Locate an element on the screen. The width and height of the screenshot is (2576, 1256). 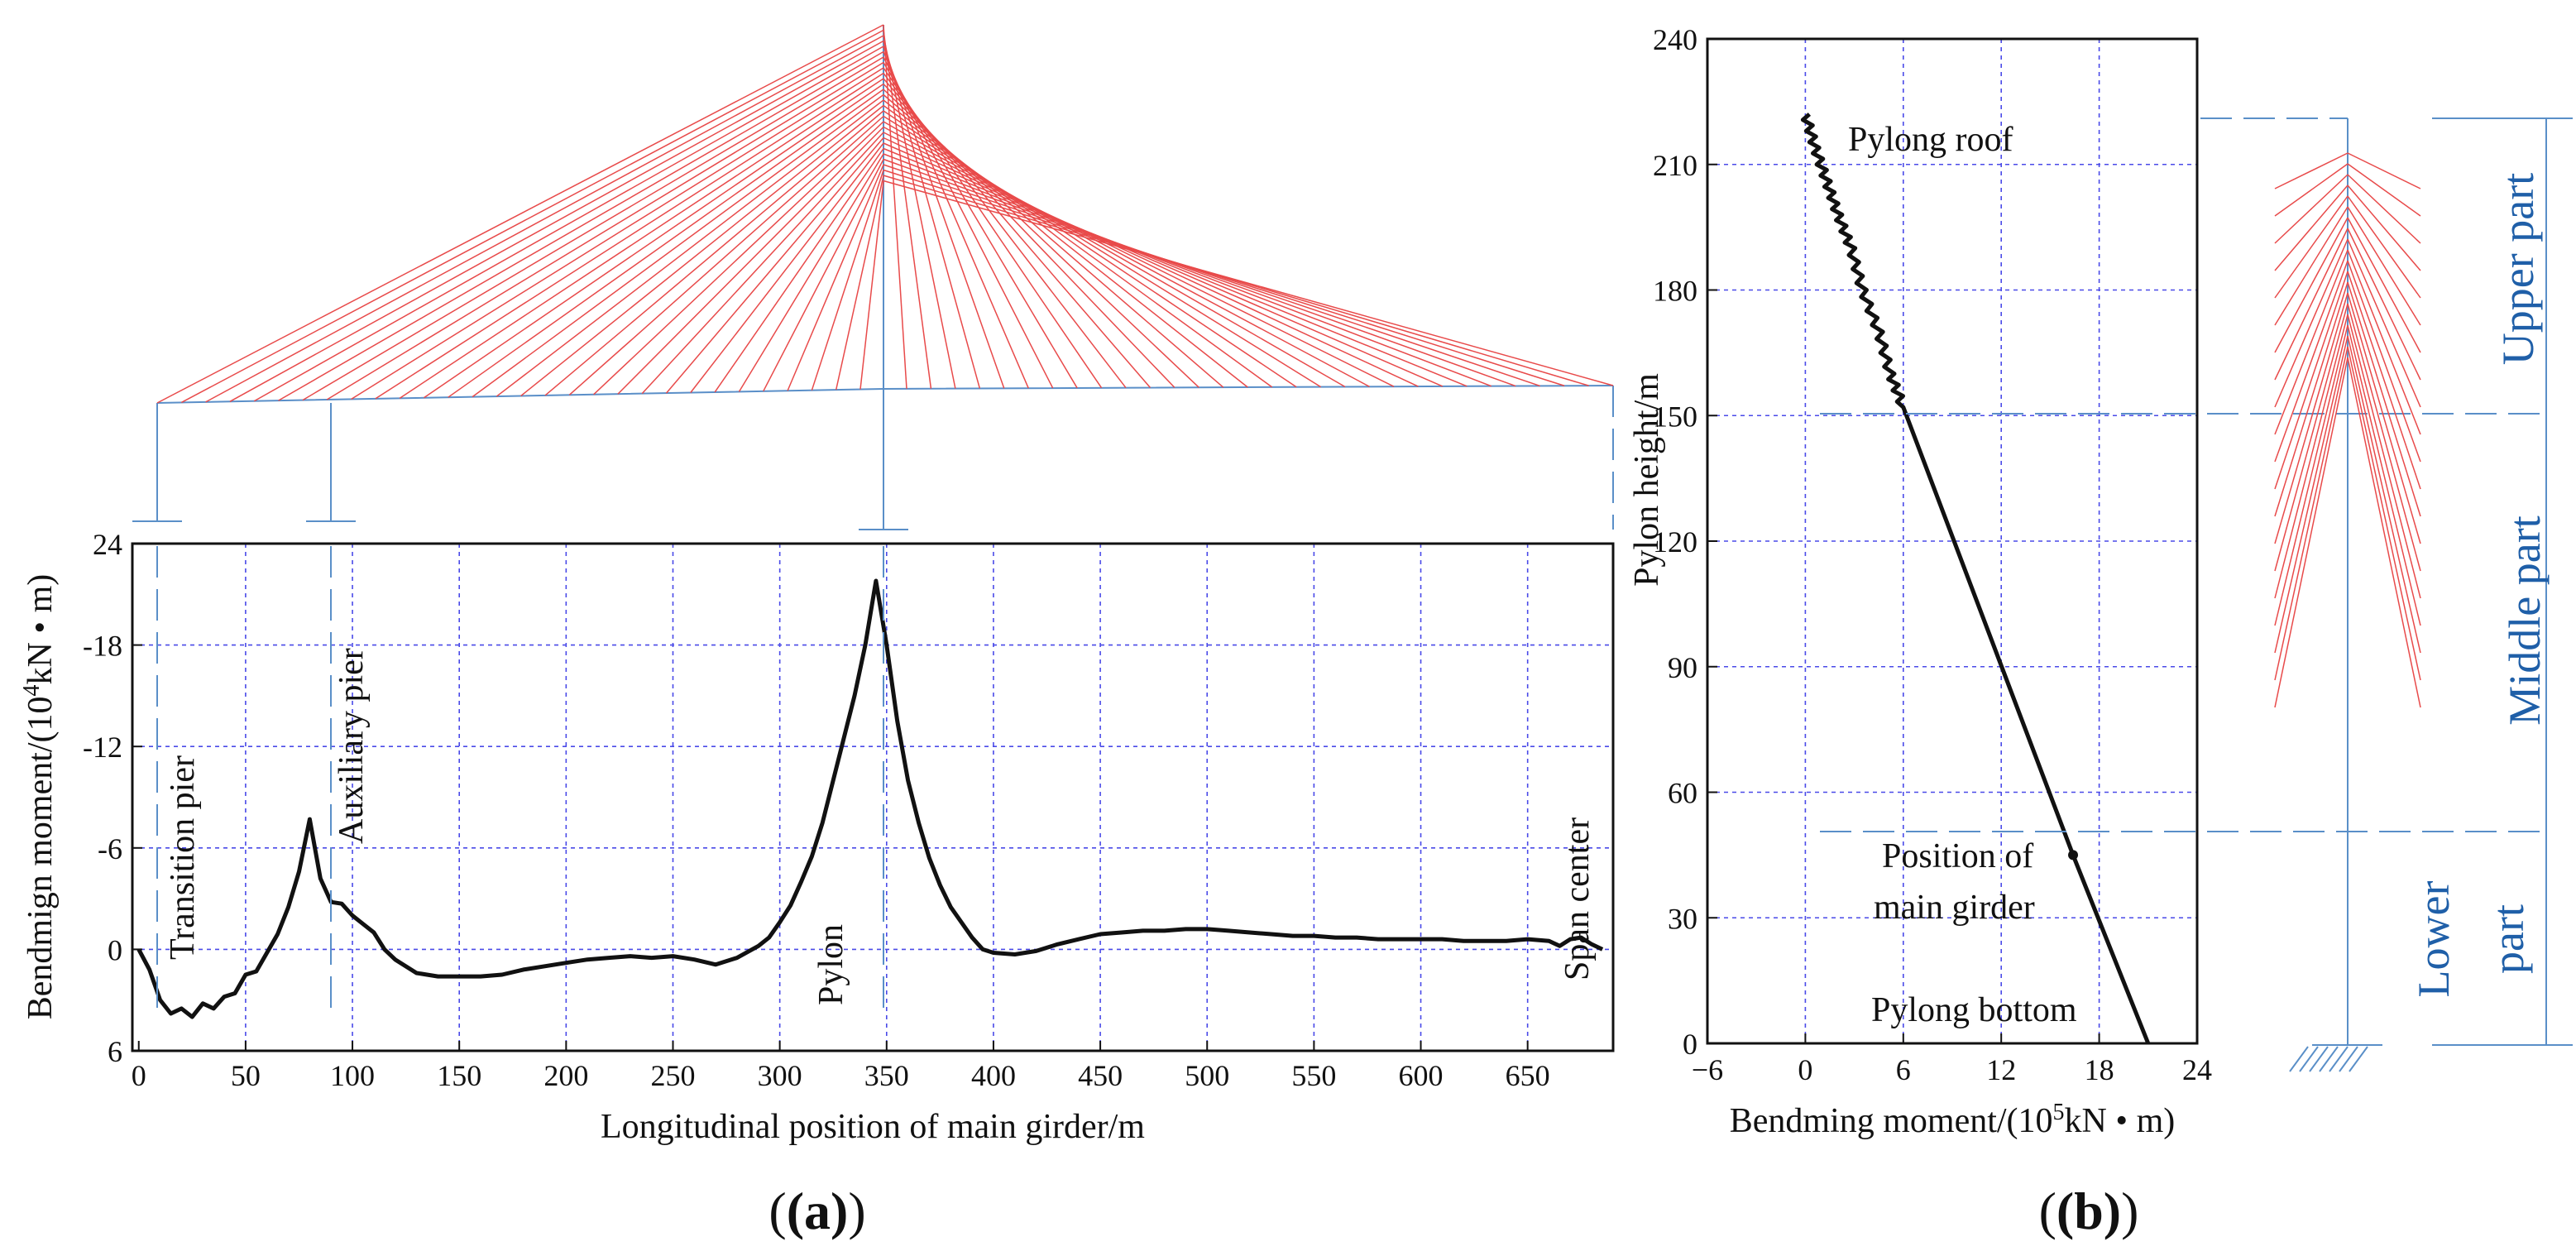
deck-line is located at coordinates (885, 394).